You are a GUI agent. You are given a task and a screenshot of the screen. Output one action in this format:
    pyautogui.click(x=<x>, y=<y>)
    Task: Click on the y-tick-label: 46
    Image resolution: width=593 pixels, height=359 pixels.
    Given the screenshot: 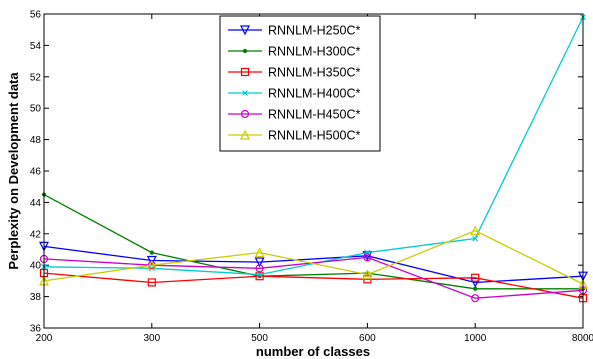 What is the action you would take?
    pyautogui.click(x=36, y=172)
    